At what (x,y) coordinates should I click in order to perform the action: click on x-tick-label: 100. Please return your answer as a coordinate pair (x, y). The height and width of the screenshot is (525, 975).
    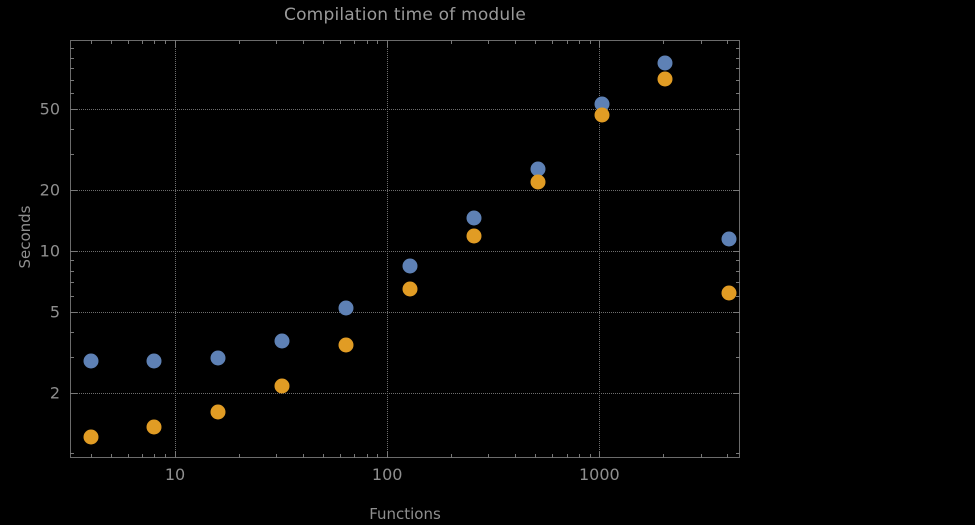
    Looking at the image, I should click on (387, 474).